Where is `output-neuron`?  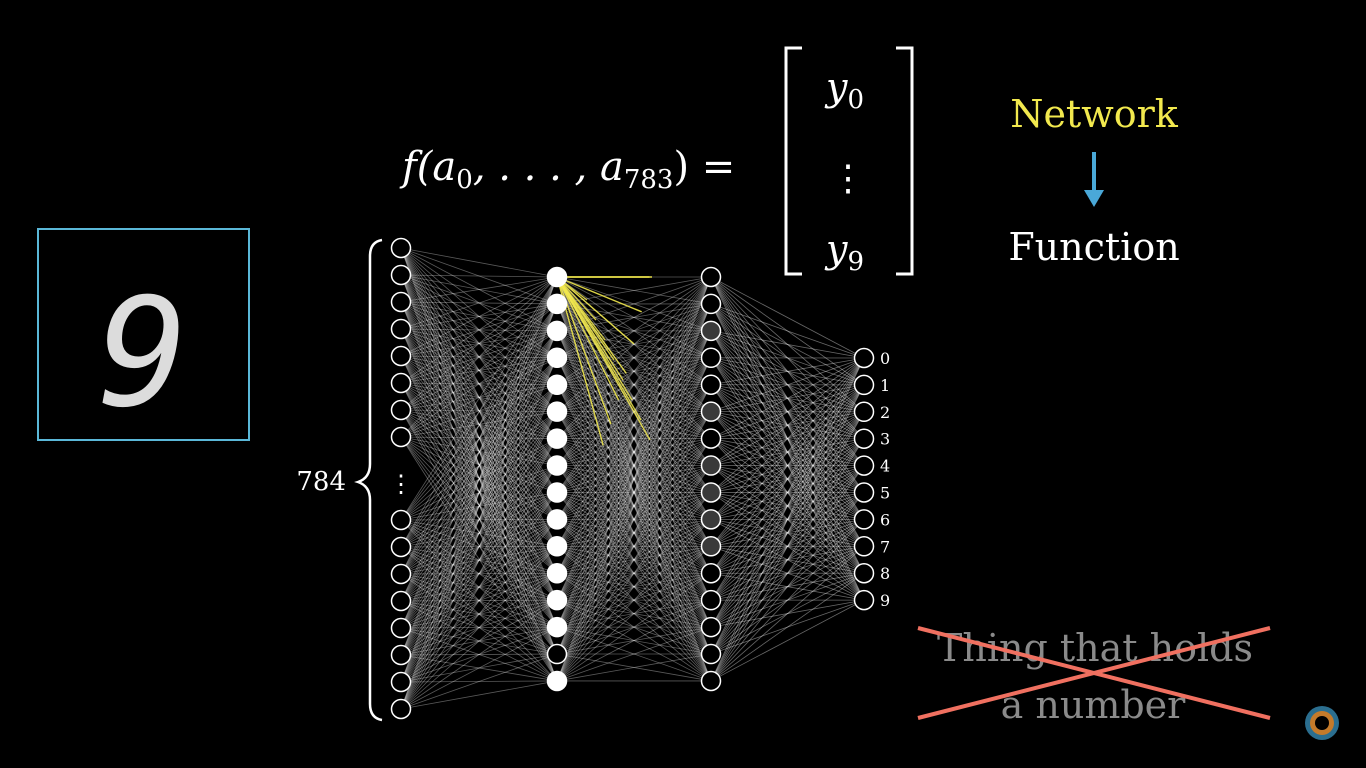
output-neuron is located at coordinates (864, 546).